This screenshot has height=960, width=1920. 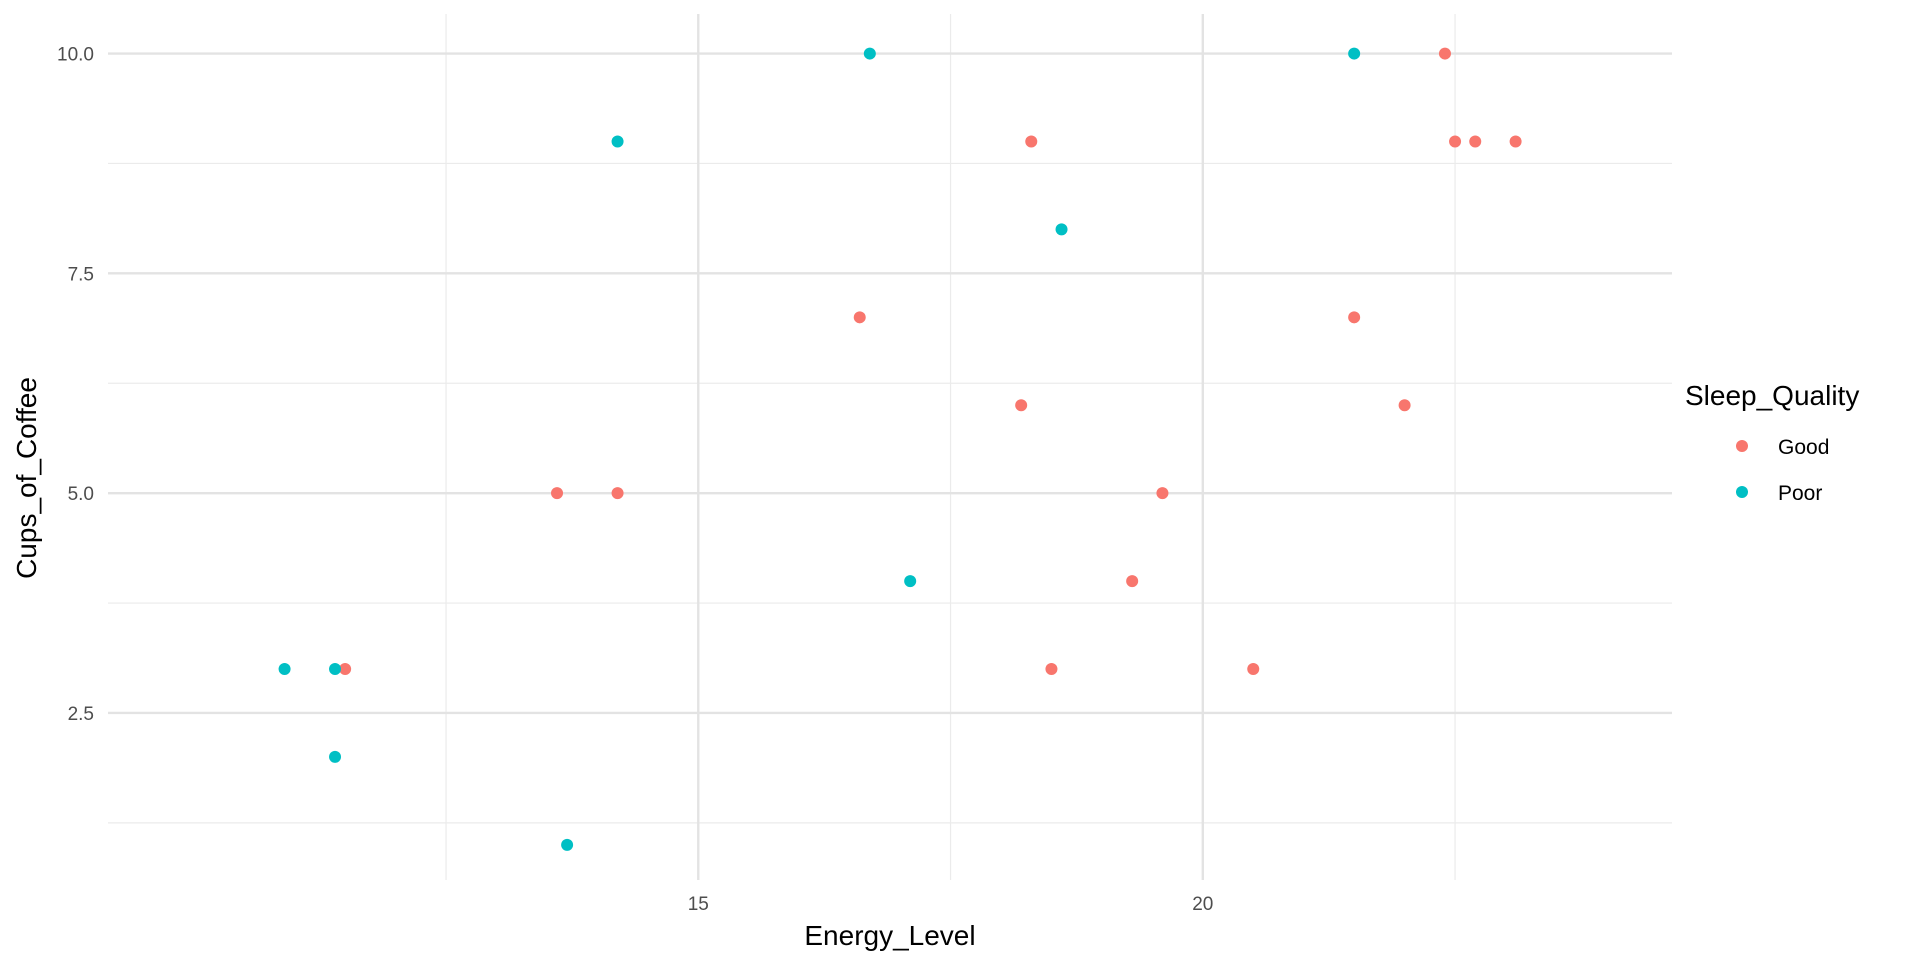 What do you see at coordinates (889, 935) in the screenshot?
I see `x-axis-title: Energy_Level` at bounding box center [889, 935].